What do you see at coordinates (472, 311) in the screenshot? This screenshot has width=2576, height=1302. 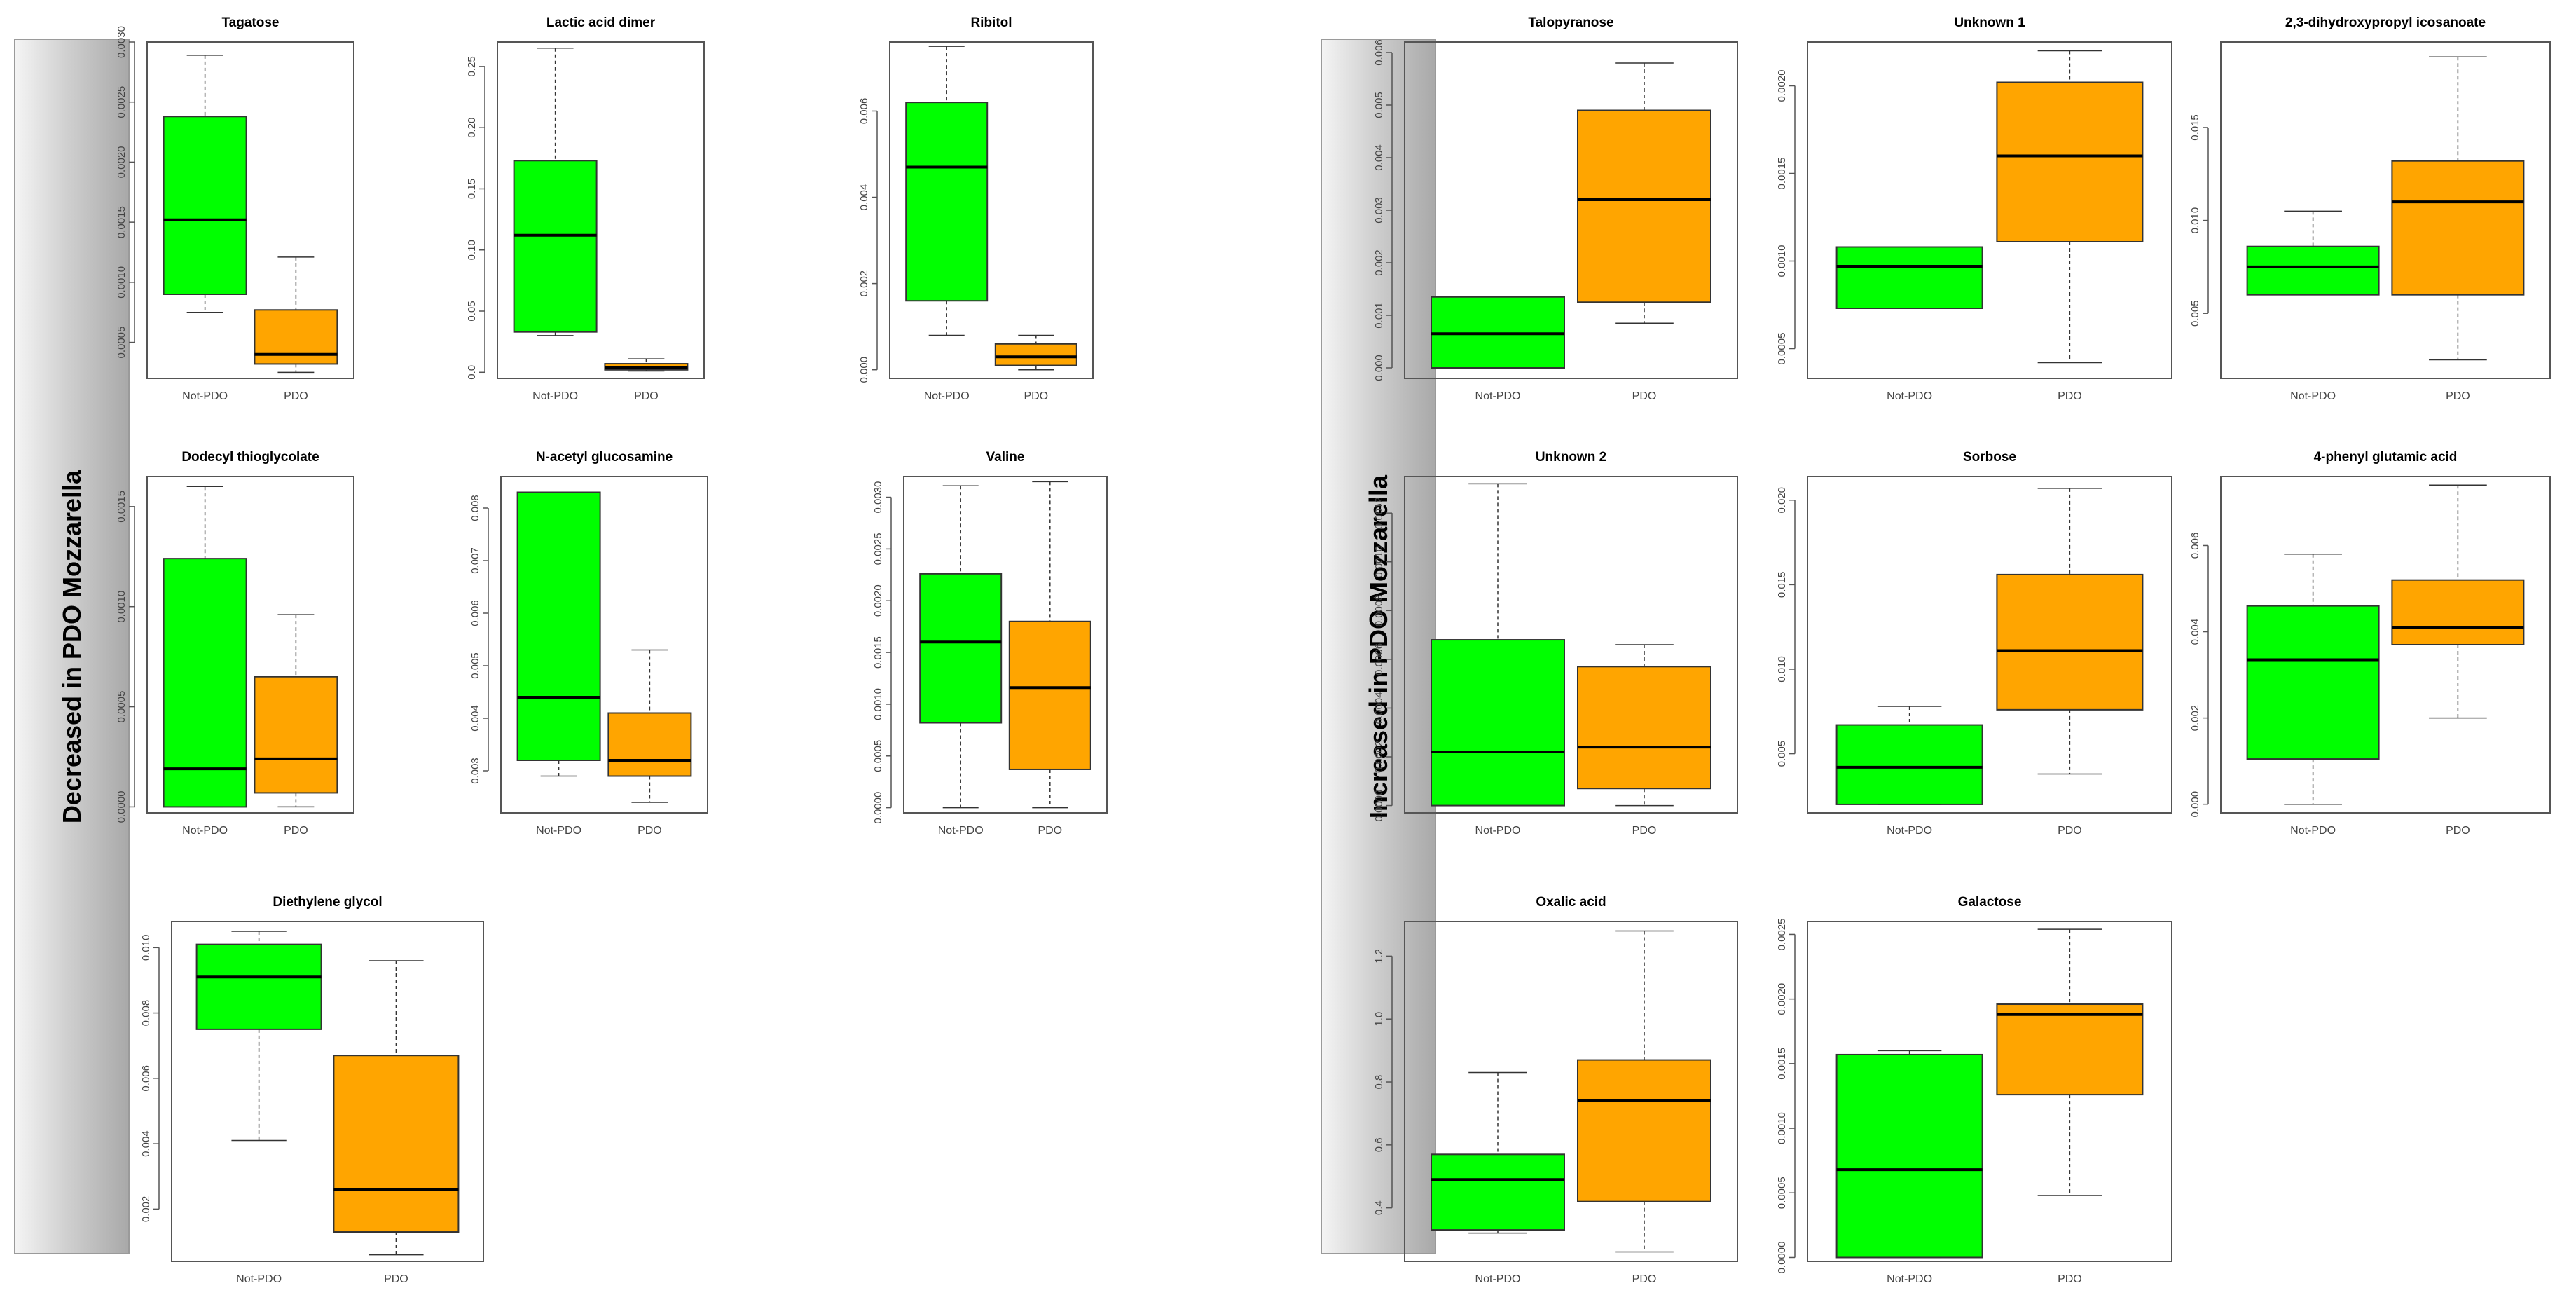 I see `y-tick-label: 0.05` at bounding box center [472, 311].